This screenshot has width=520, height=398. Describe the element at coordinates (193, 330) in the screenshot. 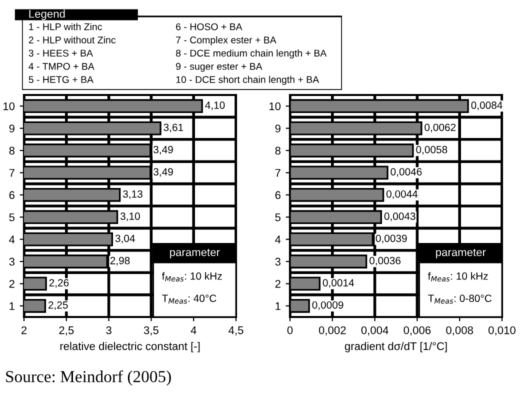

I see `x-tick-label: 4` at that location.